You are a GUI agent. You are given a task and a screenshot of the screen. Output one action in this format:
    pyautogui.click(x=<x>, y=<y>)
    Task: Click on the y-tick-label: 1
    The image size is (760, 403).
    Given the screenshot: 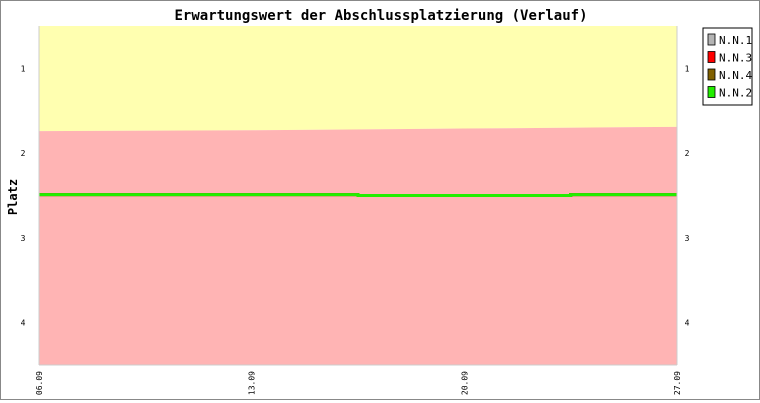 What is the action you would take?
    pyautogui.click(x=23, y=68)
    